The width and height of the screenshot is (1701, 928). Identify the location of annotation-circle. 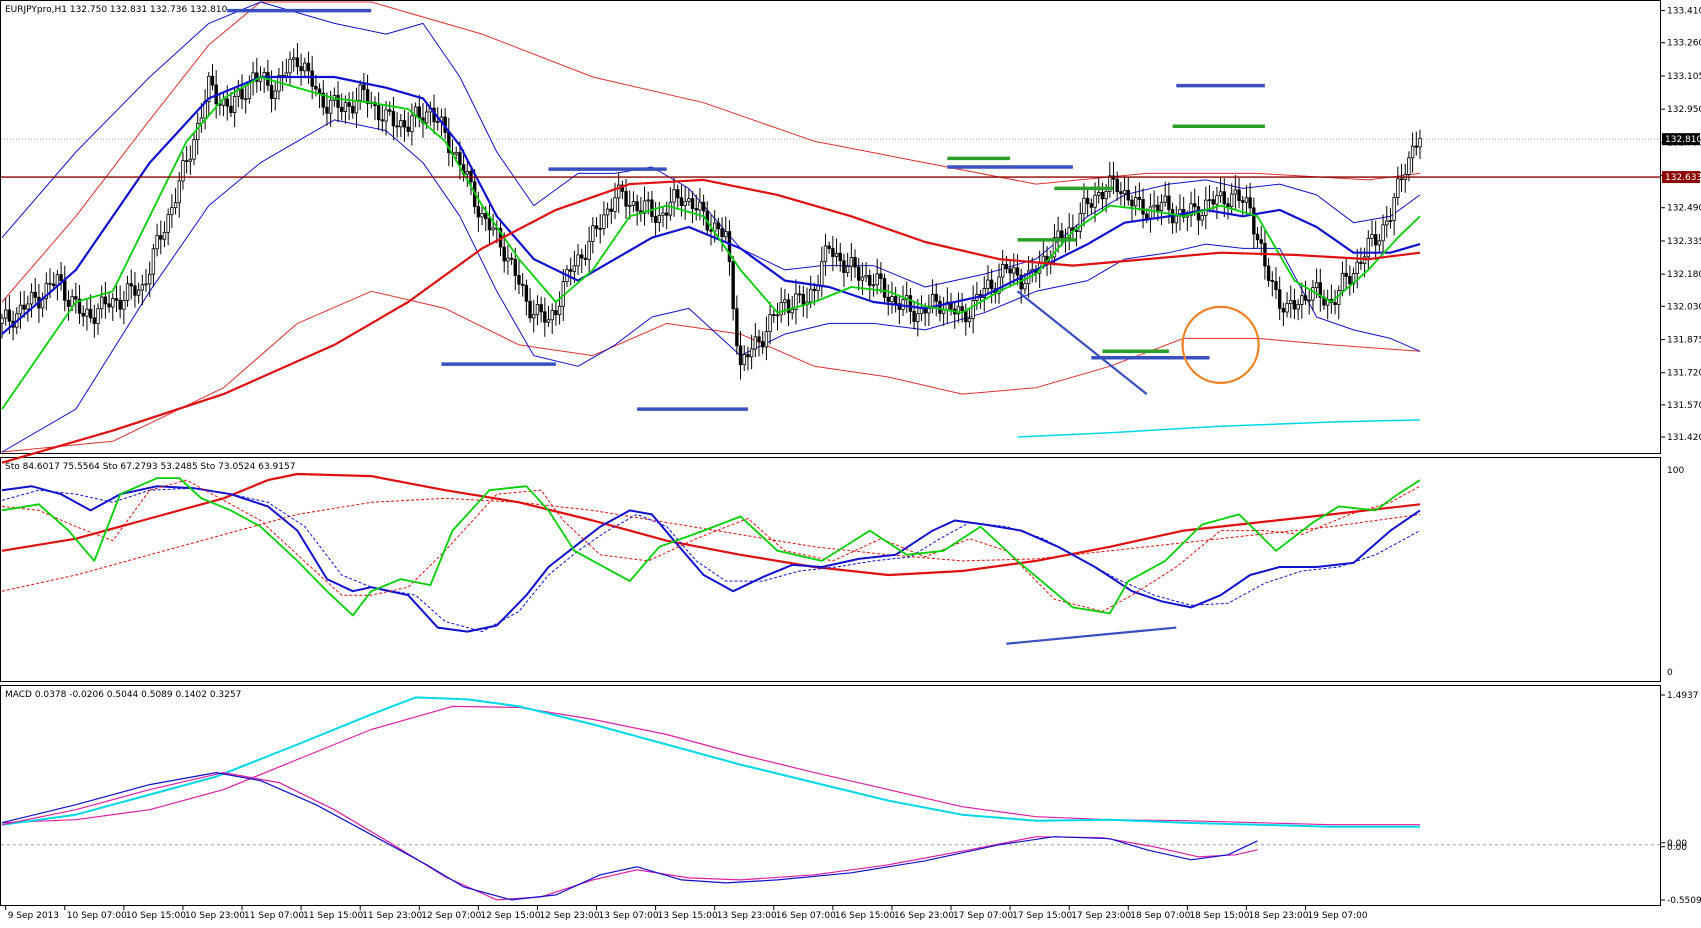
(1220, 344).